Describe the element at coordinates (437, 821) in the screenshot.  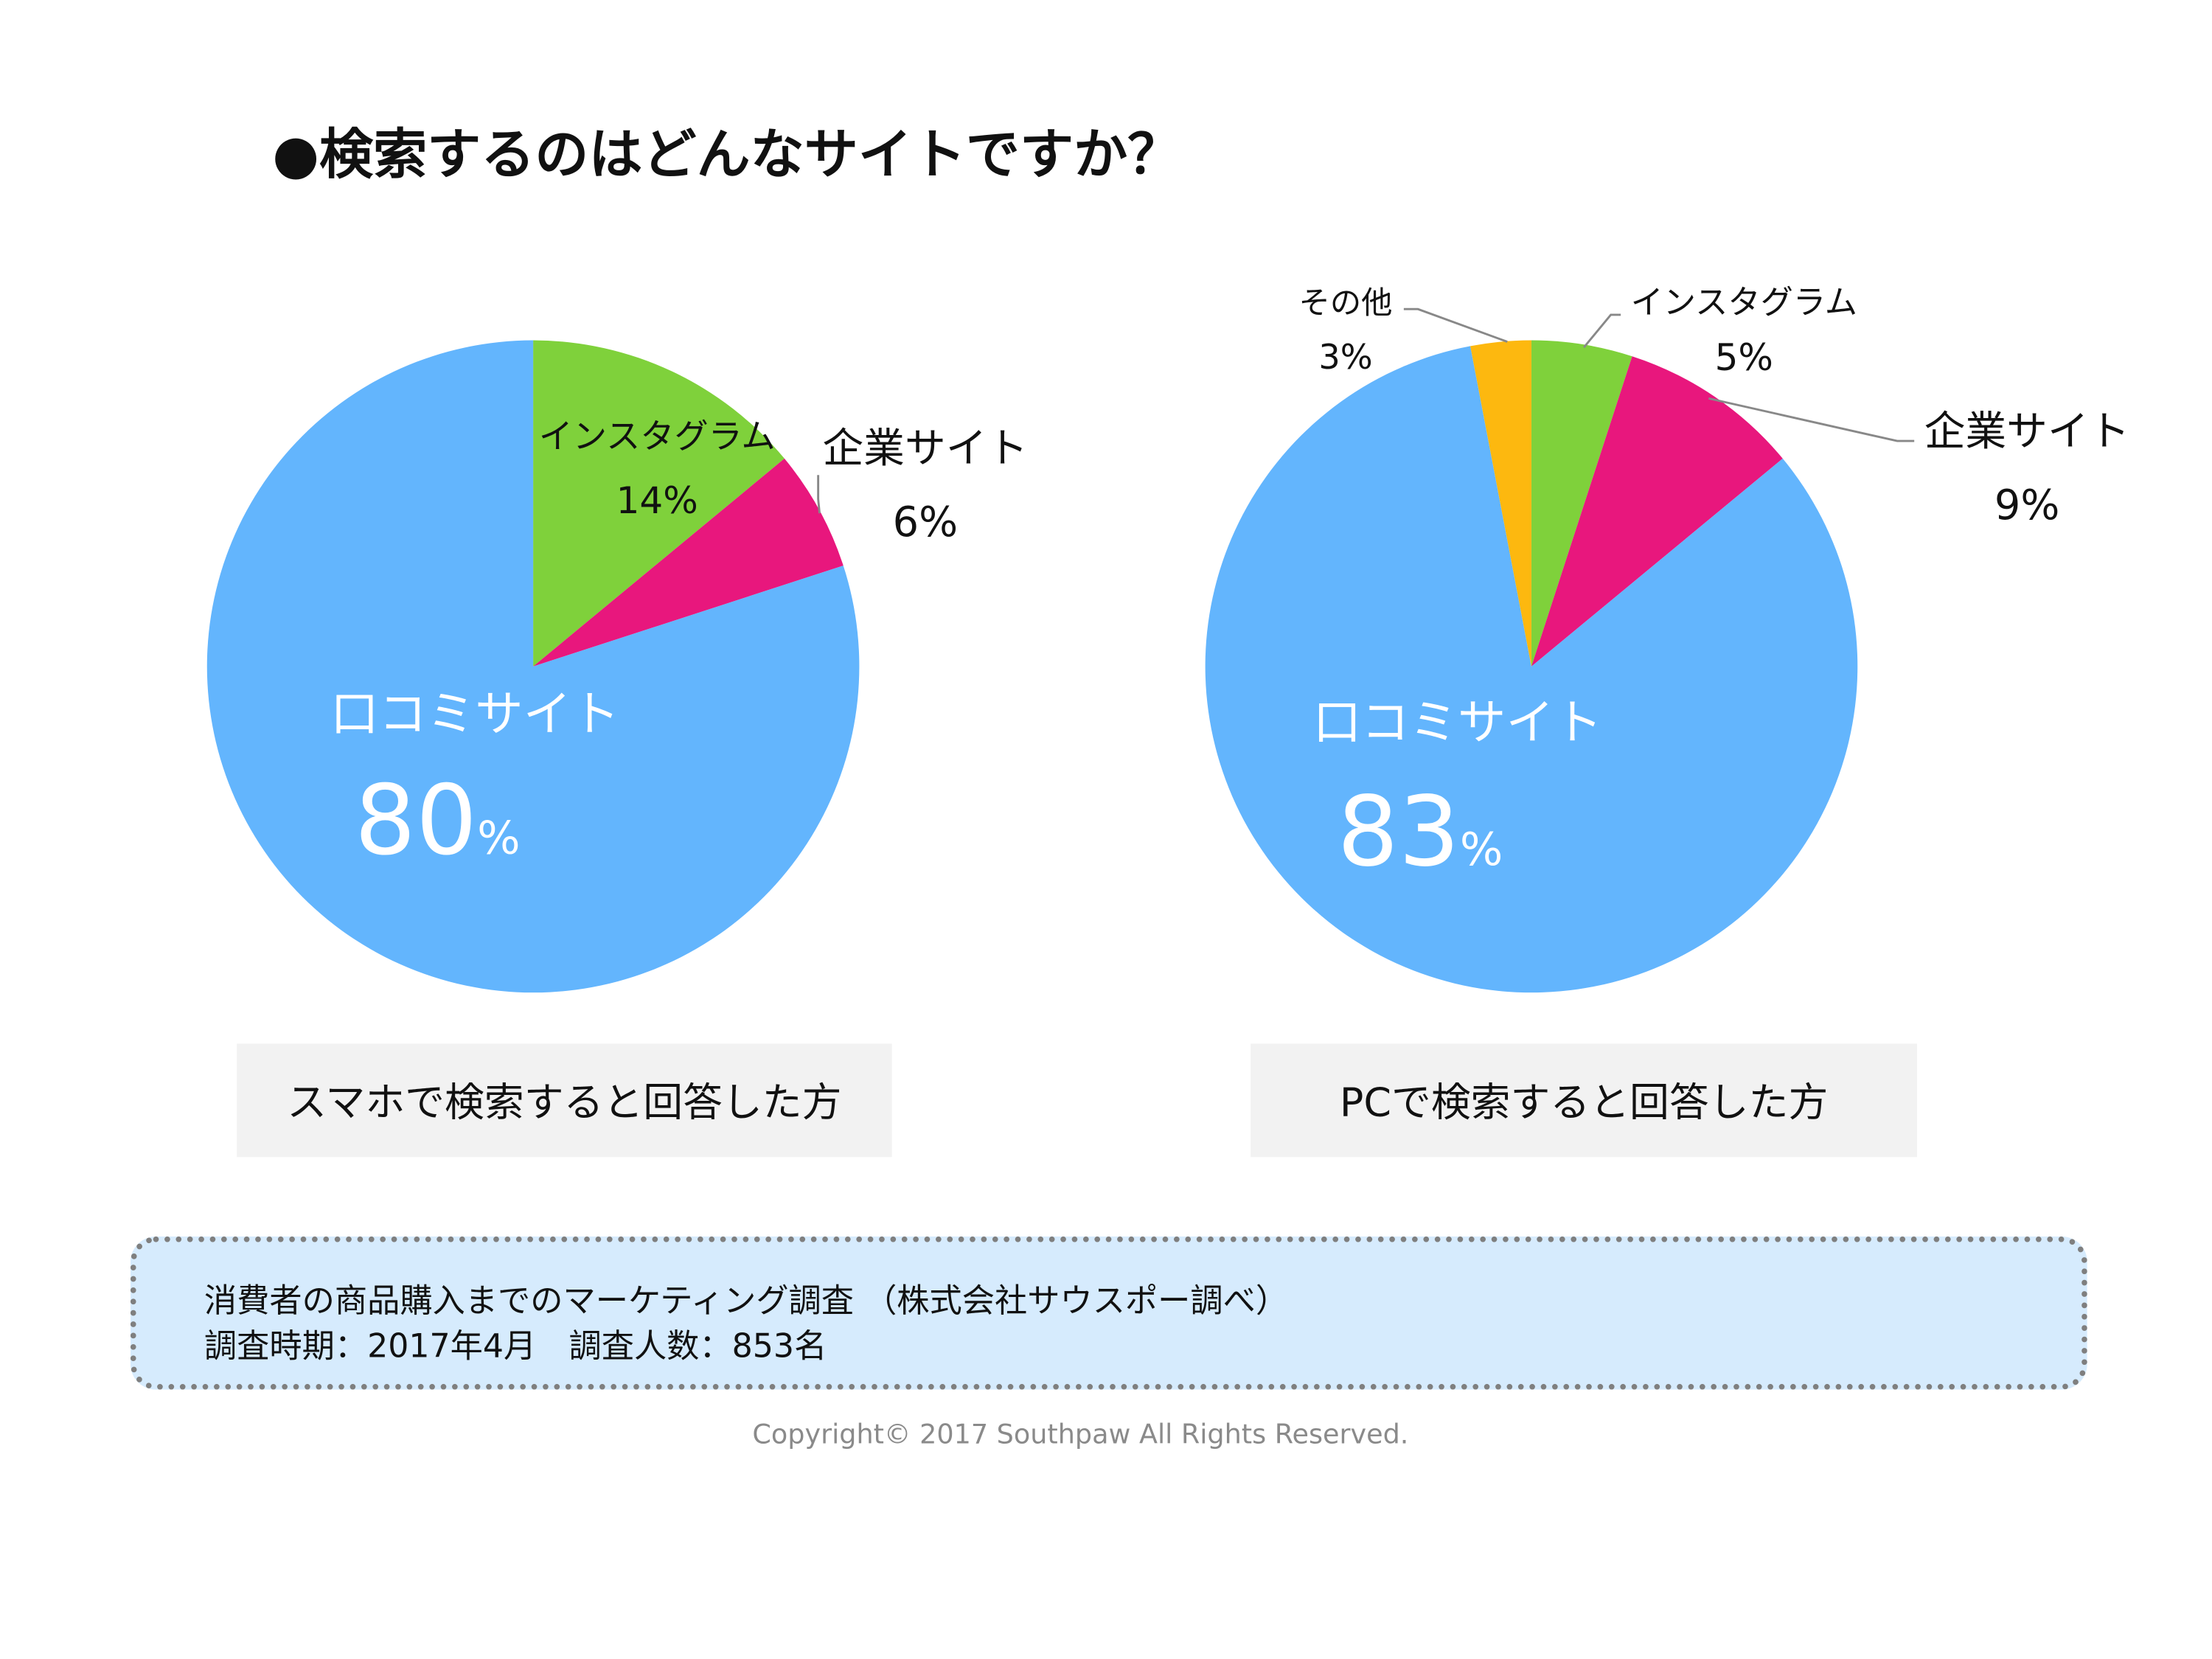
I see `value-reviews-left: 80%` at that location.